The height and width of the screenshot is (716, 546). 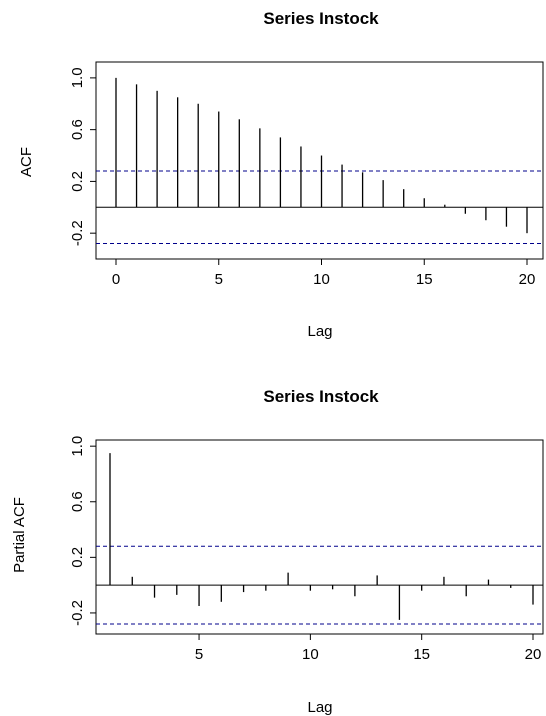 What do you see at coordinates (77, 129) in the screenshot?
I see `acf-y-tick-label: 0.6` at bounding box center [77, 129].